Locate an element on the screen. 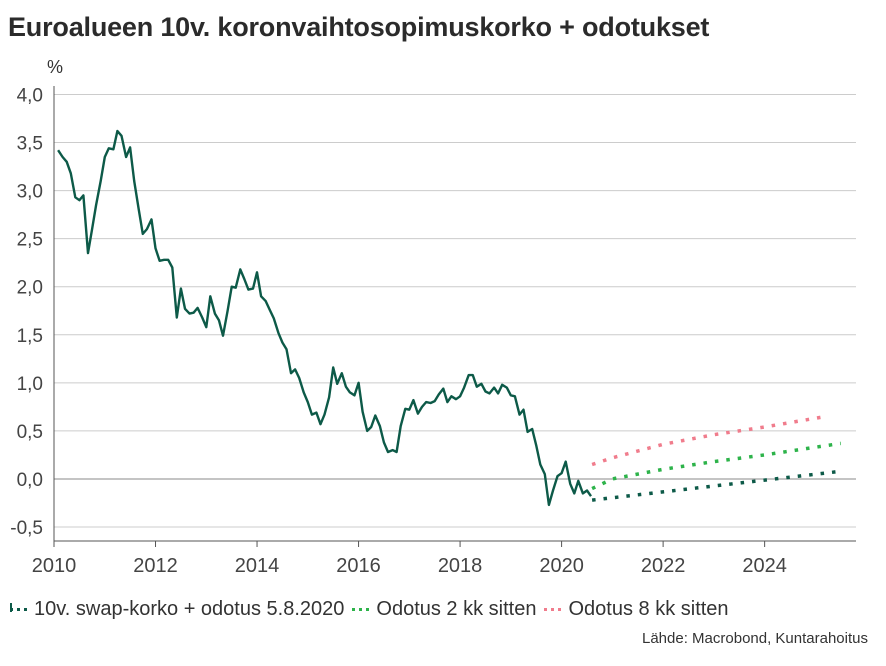 This screenshot has height=666, width=886. x-tick-label: 2014 is located at coordinates (257, 566).